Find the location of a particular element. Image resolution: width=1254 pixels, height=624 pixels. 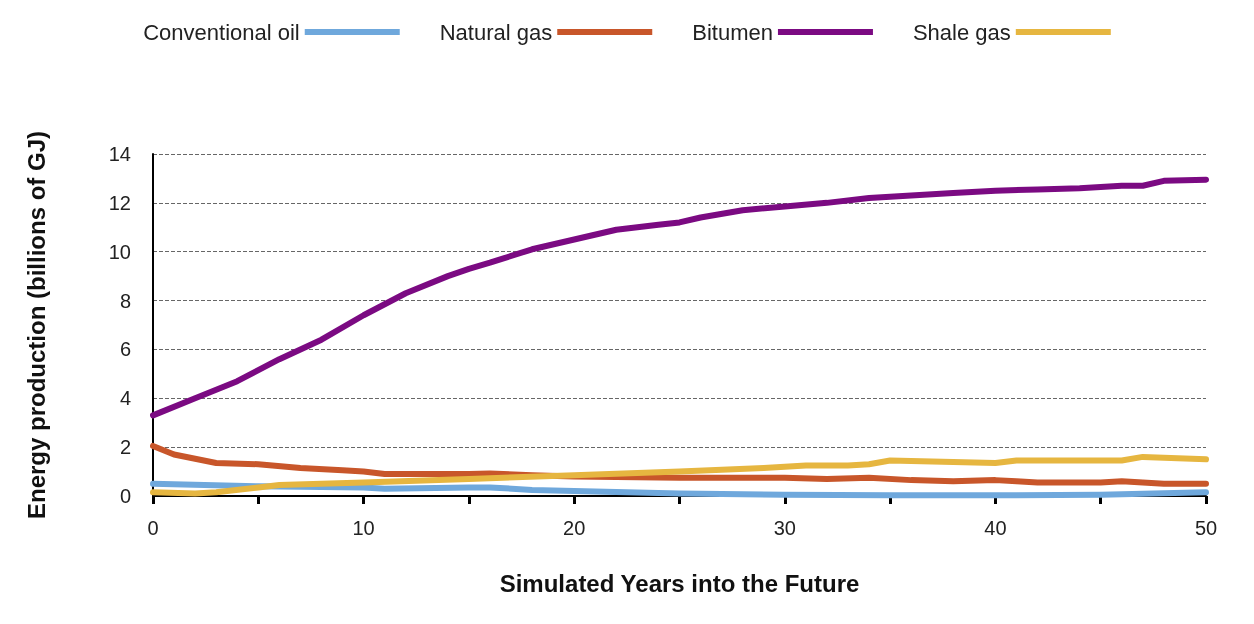

y-tick-label: 14 is located at coordinates (119, 154).